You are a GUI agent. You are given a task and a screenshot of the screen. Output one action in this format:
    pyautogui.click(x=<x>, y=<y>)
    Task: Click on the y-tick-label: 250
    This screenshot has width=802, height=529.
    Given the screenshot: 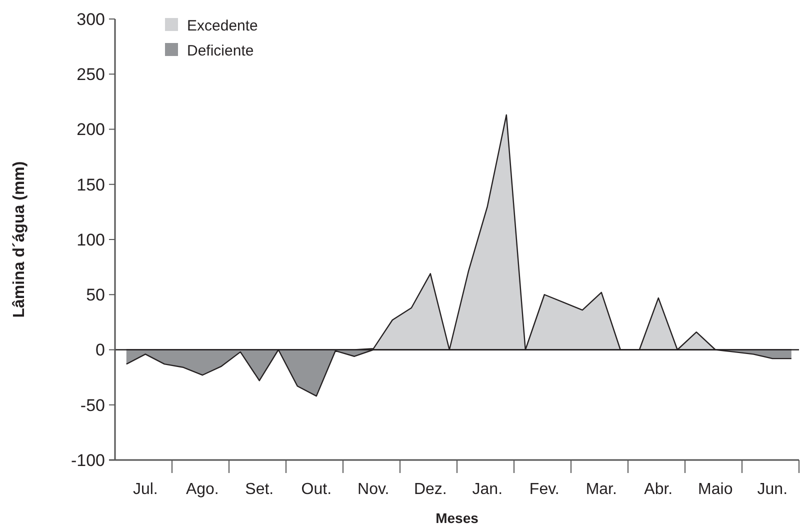 What is the action you would take?
    pyautogui.click(x=90, y=74)
    